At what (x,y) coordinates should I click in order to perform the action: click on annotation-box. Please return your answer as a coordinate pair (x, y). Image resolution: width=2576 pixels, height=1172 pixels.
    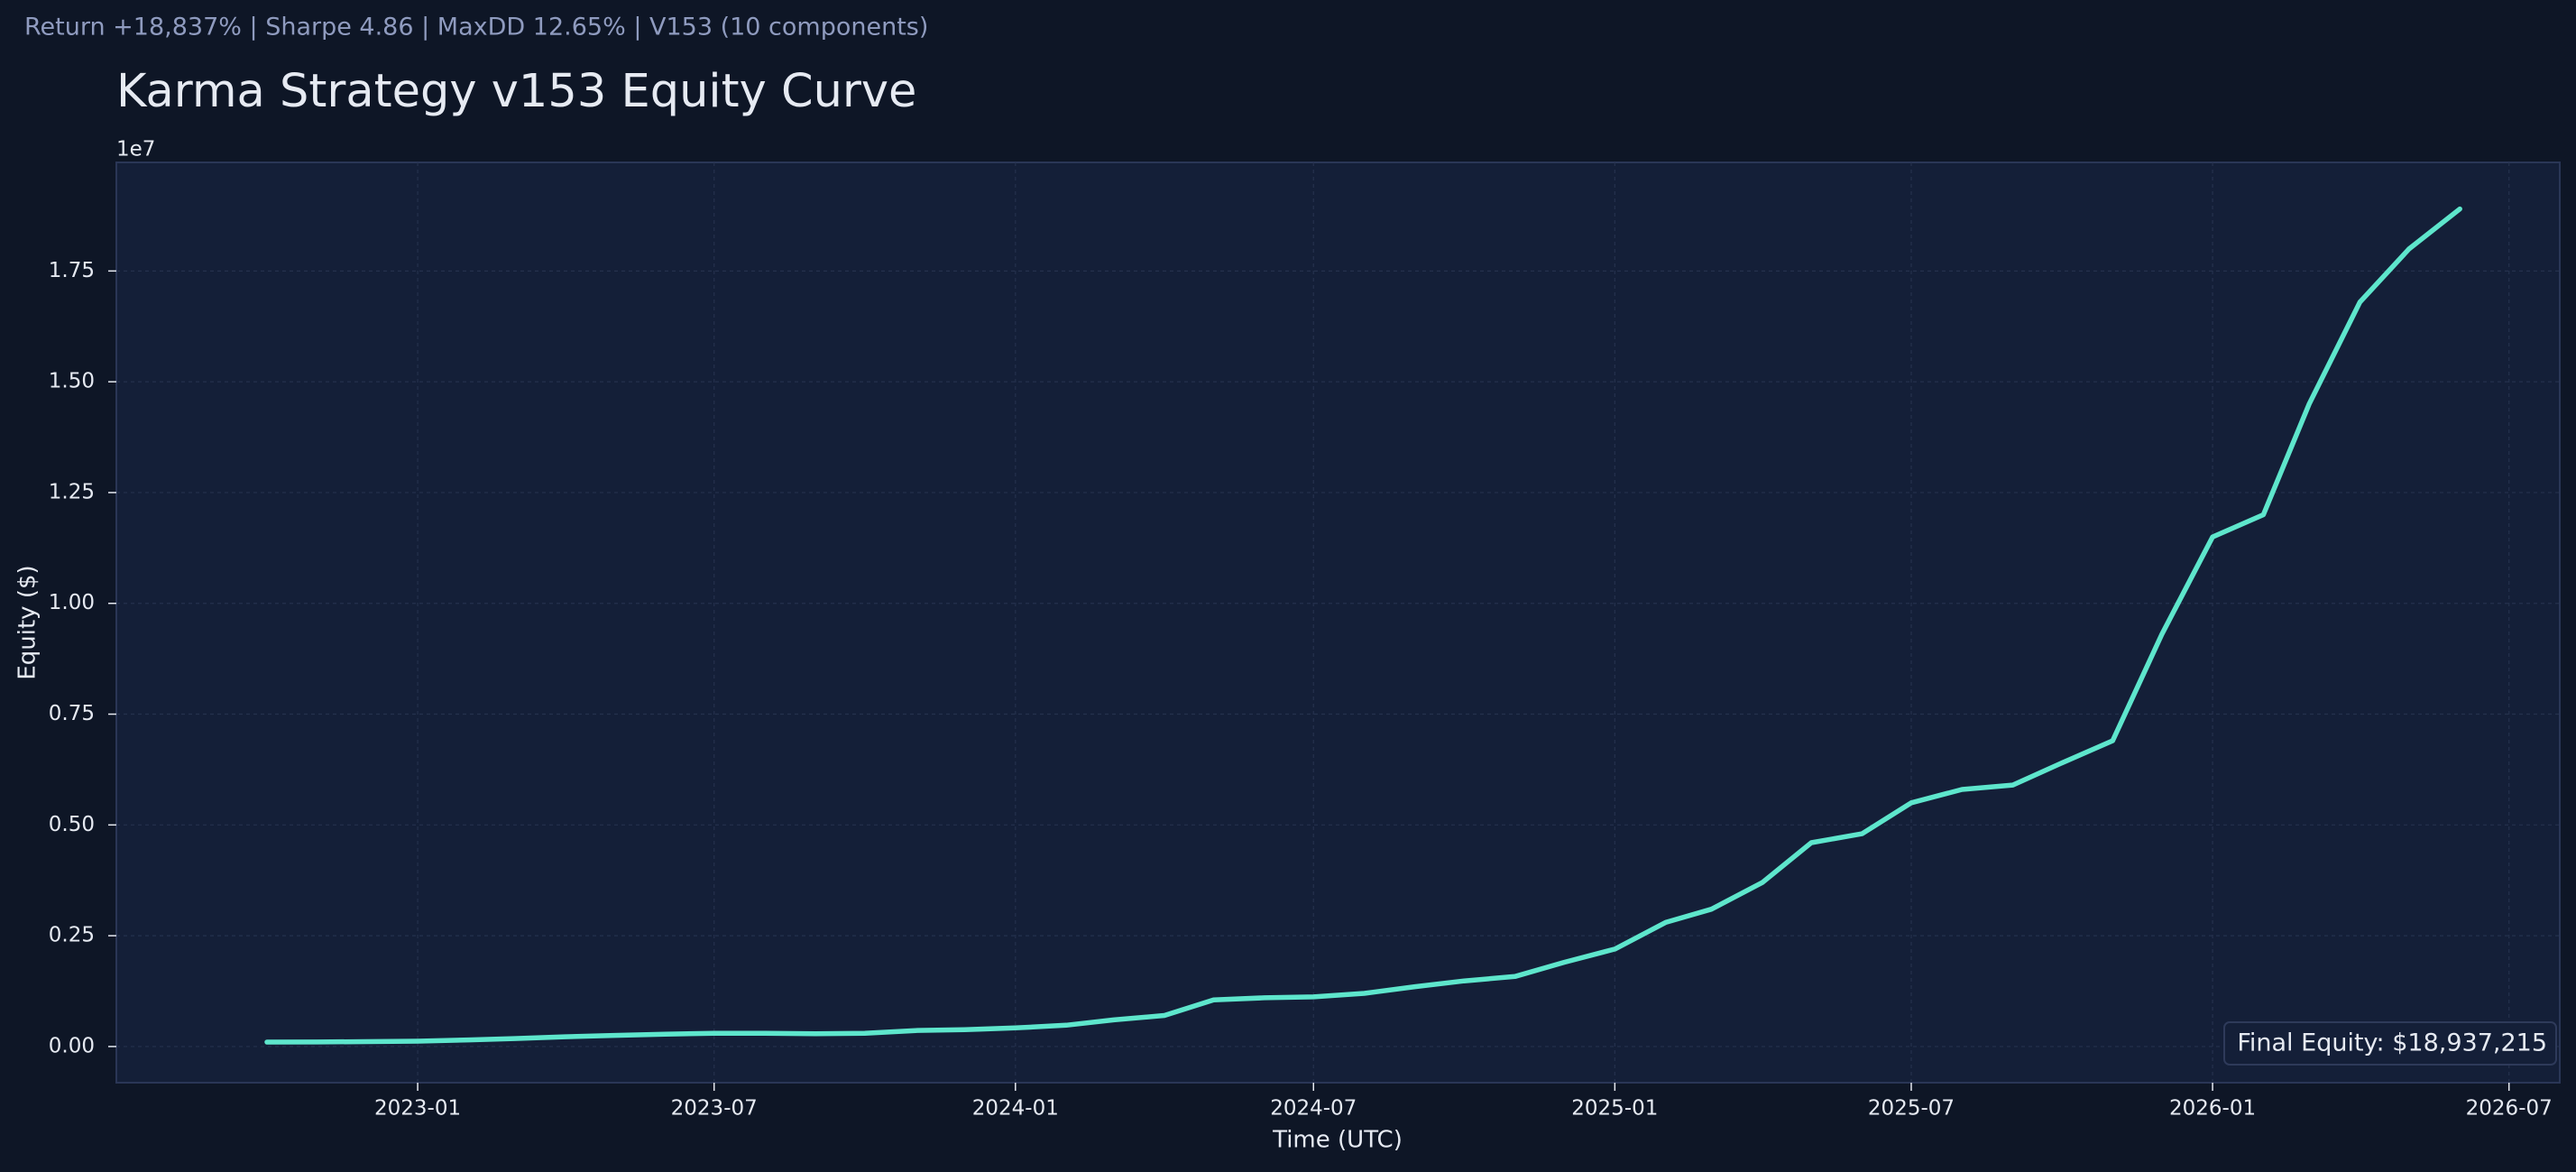
    Looking at the image, I should click on (2390, 1043).